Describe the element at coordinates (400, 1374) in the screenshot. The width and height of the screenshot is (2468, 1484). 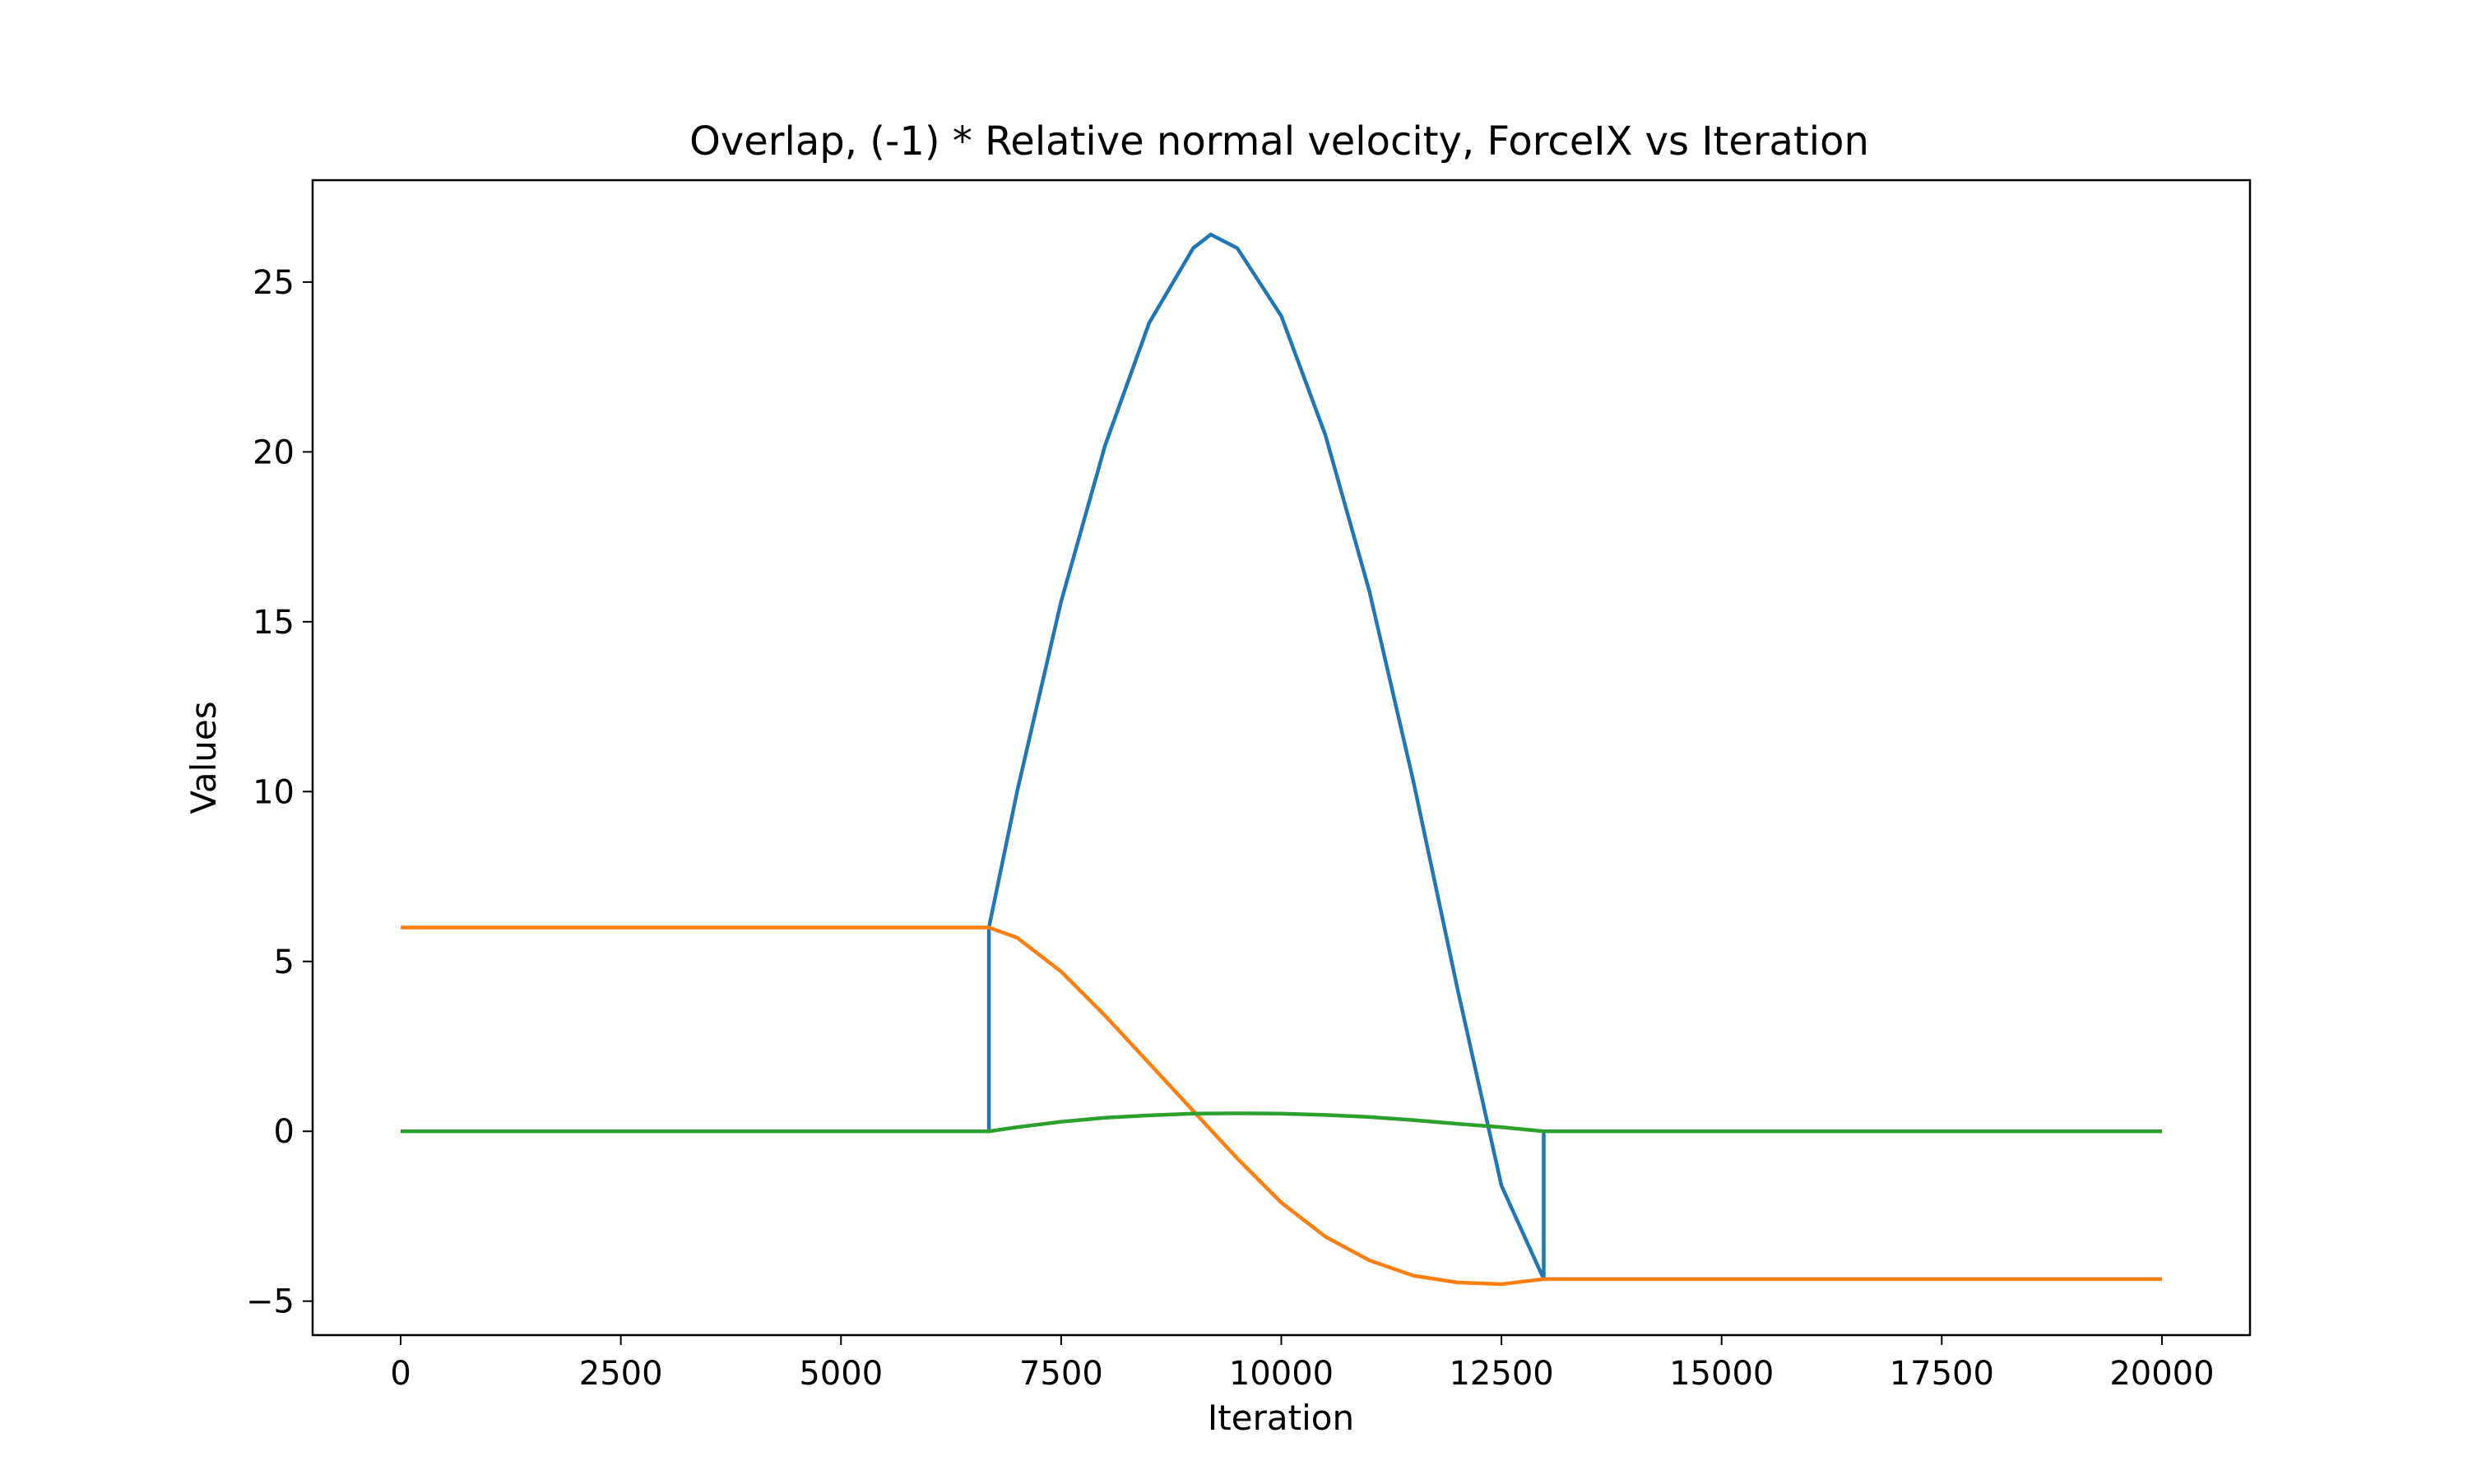
I see `x-tick-label: 0` at that location.